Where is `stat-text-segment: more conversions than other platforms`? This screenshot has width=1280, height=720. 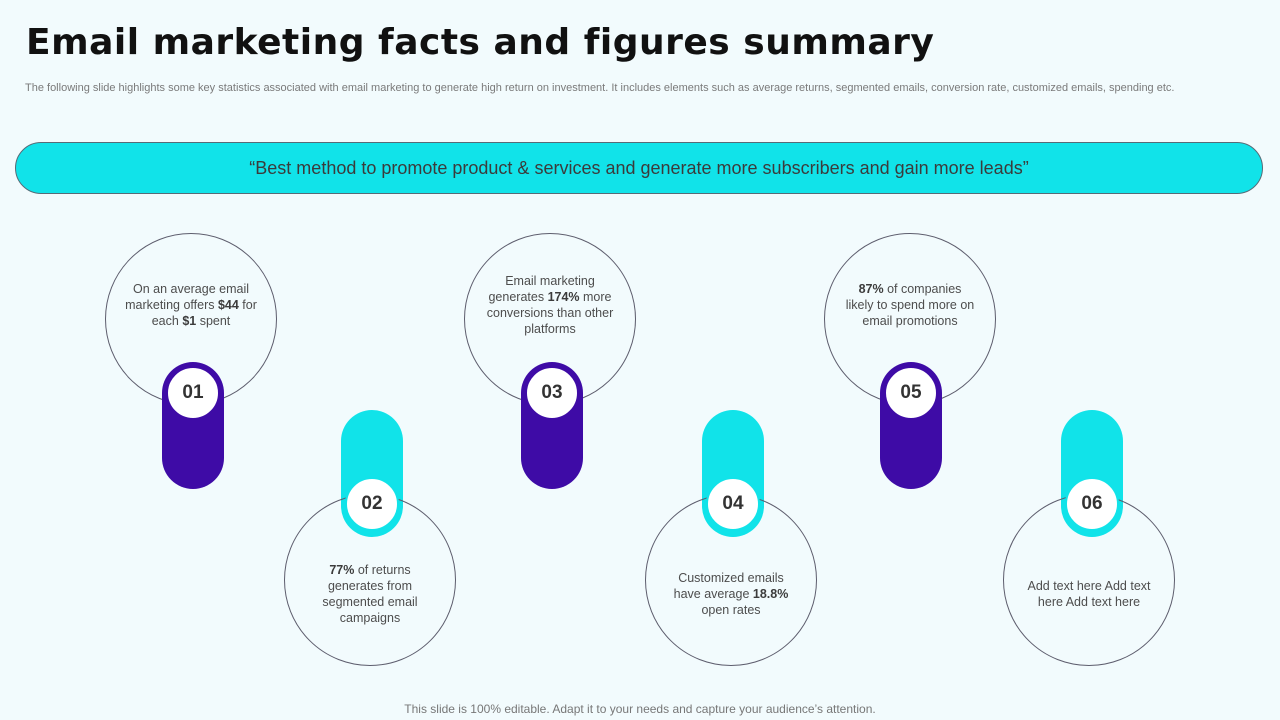
stat-text-segment: more conversions than other platforms is located at coordinates (550, 313).